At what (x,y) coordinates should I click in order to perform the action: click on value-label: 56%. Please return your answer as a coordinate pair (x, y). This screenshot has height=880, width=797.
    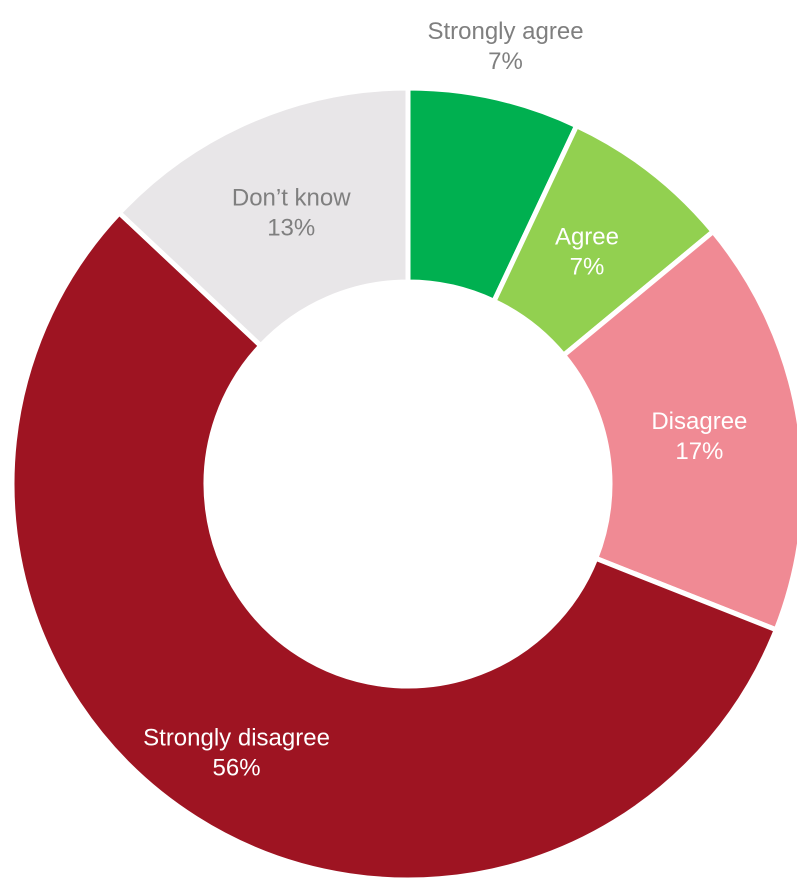
    Looking at the image, I should click on (237, 768).